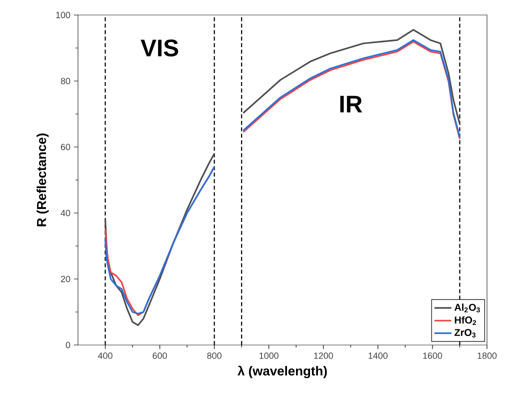  What do you see at coordinates (159, 355) in the screenshot?
I see `x-tick-label: 600` at bounding box center [159, 355].